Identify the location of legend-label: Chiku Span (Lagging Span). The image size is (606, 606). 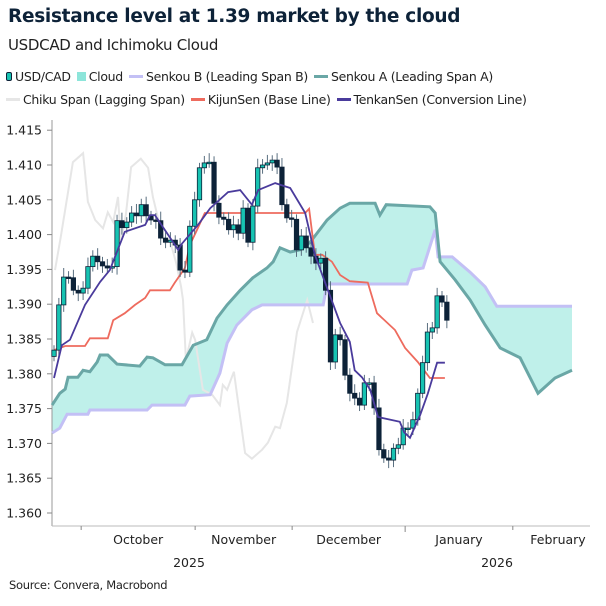
(104, 99).